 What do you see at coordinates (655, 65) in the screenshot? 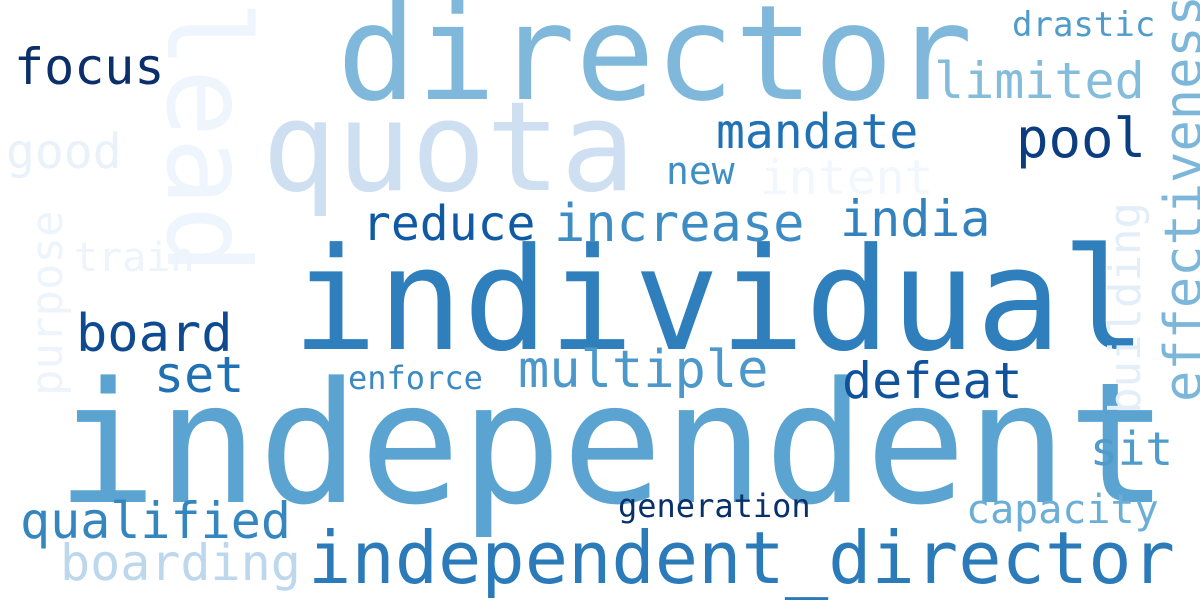
I see `word-director: director` at bounding box center [655, 65].